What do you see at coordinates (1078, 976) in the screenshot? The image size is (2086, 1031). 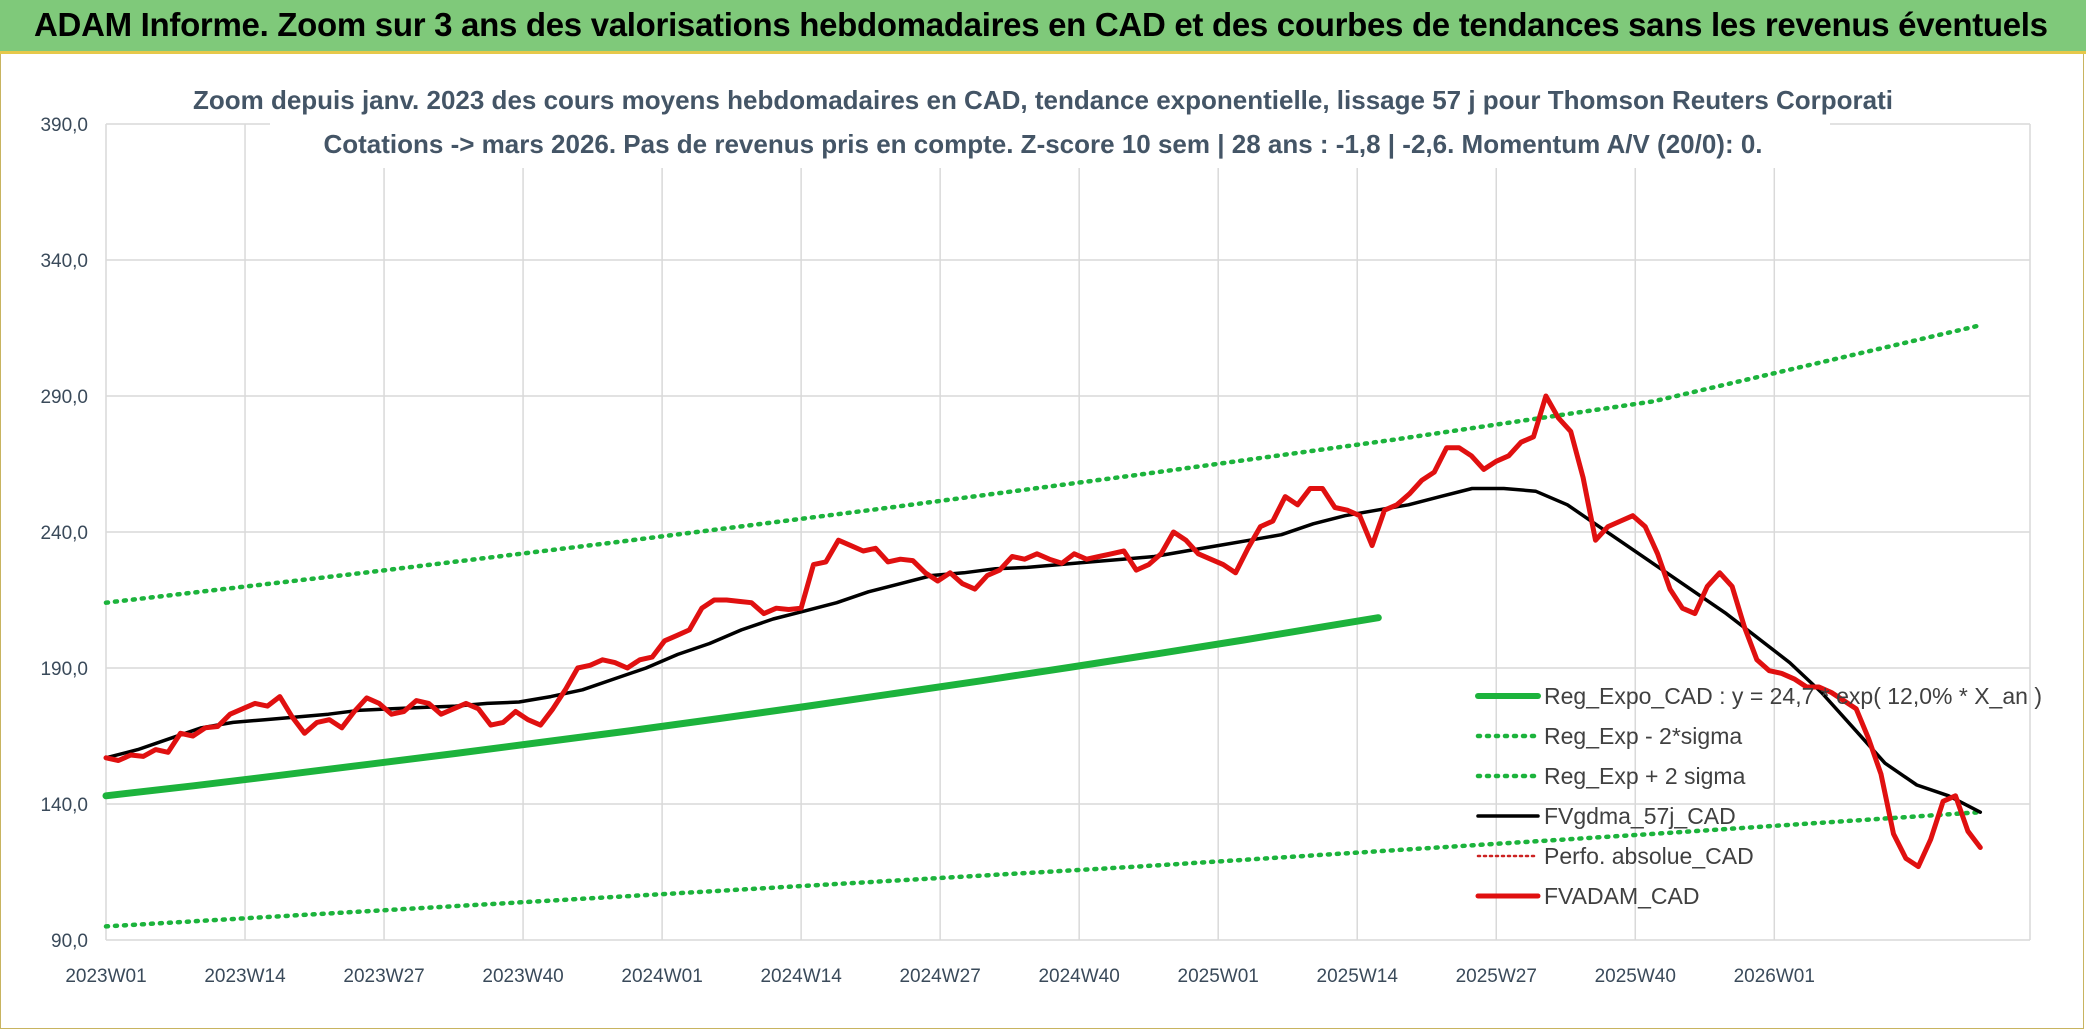 I see `x-tick-label: 2024W40` at bounding box center [1078, 976].